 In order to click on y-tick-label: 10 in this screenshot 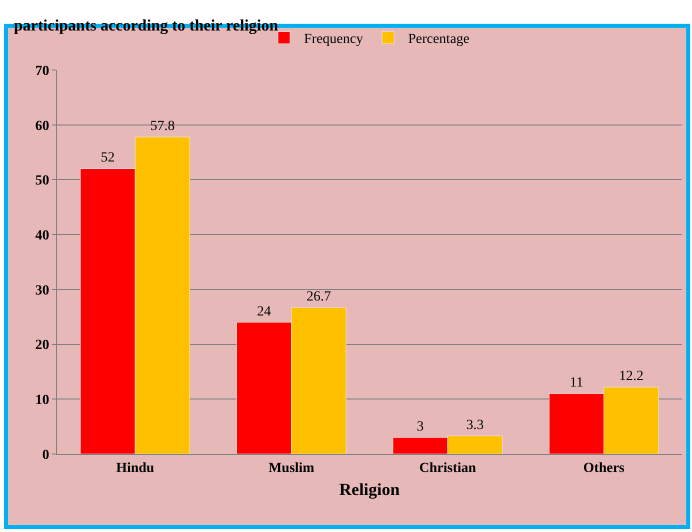, I will do `click(42, 400)`.